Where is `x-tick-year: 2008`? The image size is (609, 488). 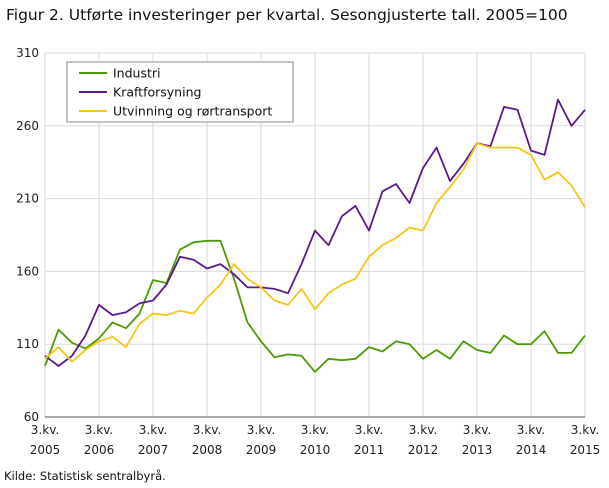
x-tick-year: 2008 is located at coordinates (207, 450).